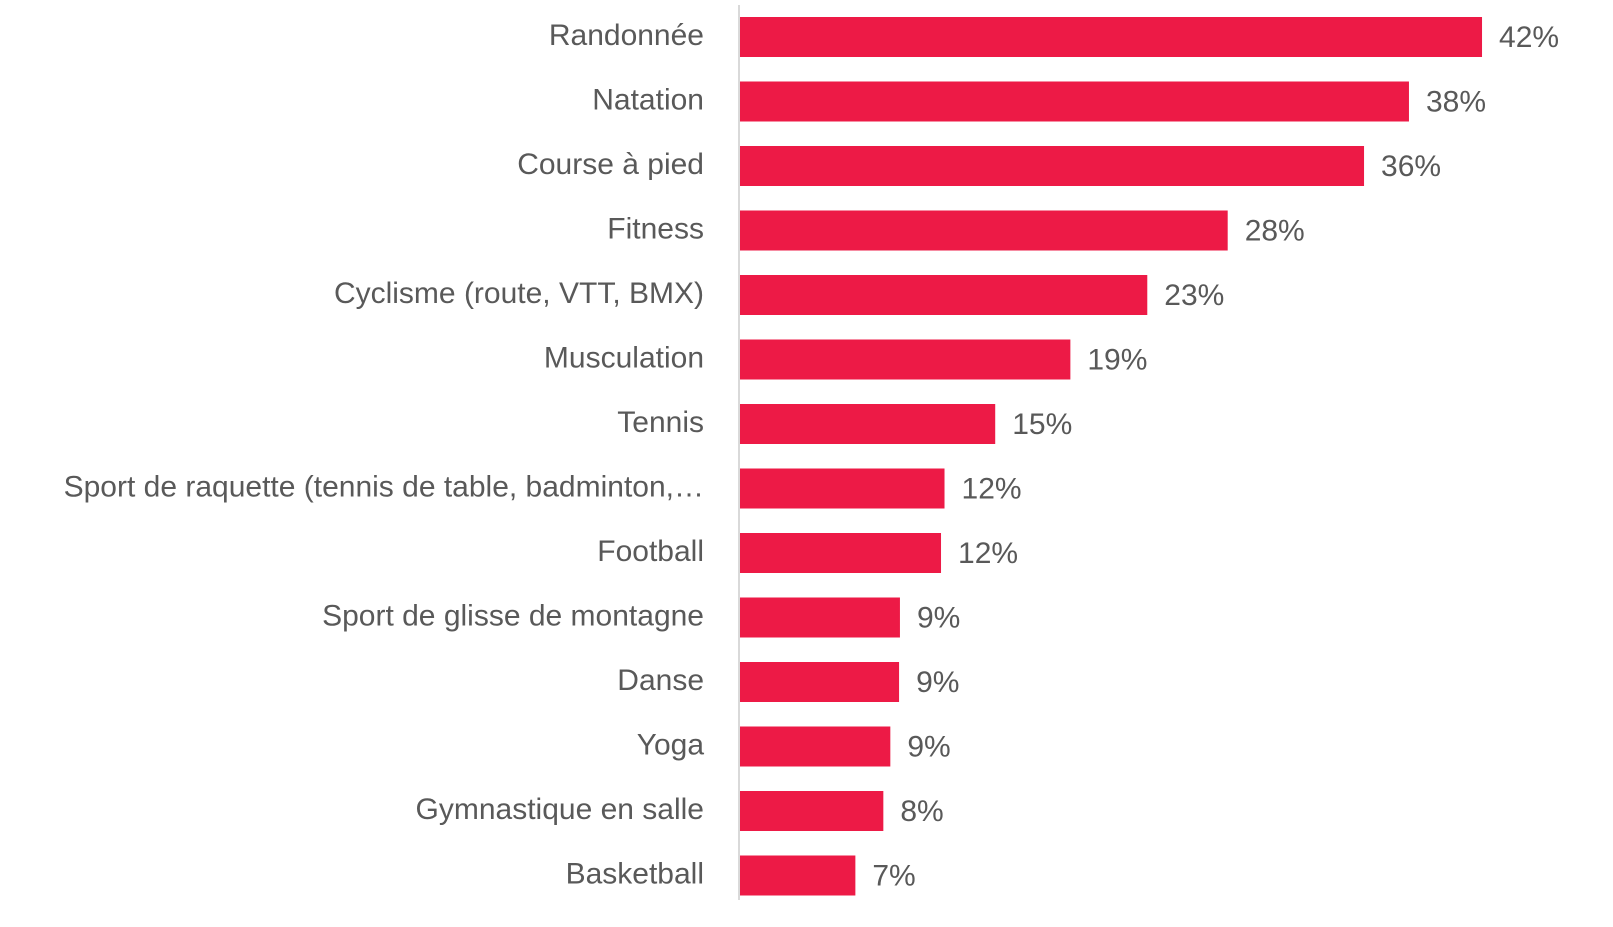  I want to click on value-label: 7%, so click(893, 875).